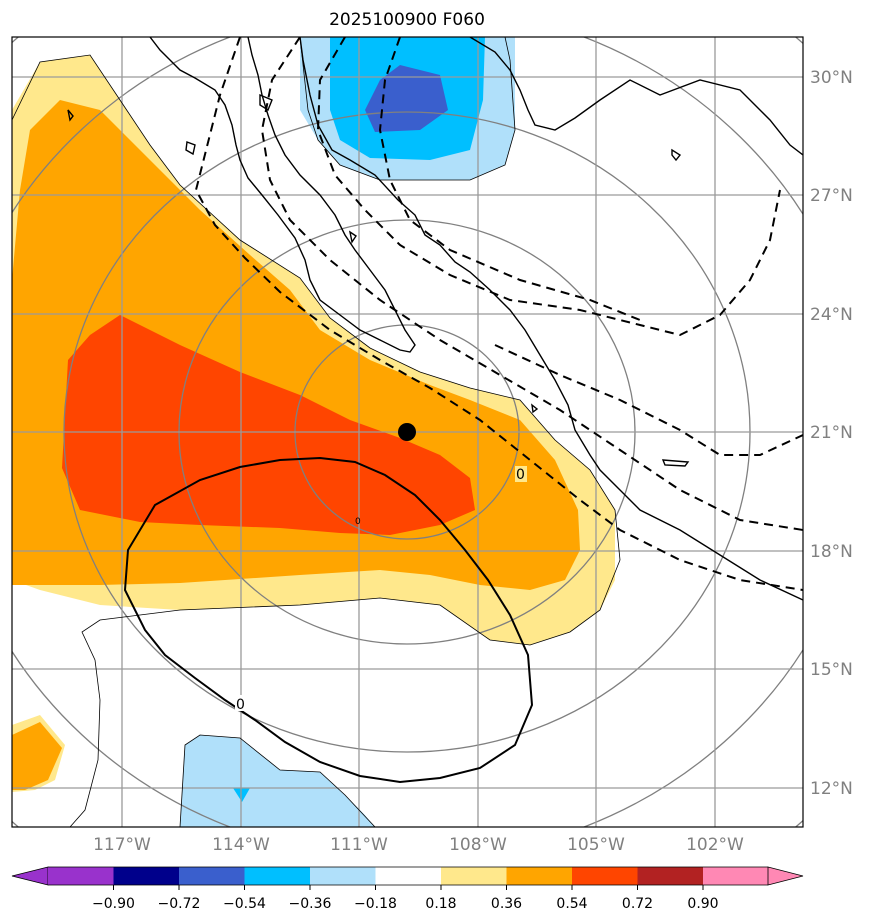 The image size is (873, 924). Describe the element at coordinates (268, 425) in the screenshot. I see `contour-fill-0.54` at that location.